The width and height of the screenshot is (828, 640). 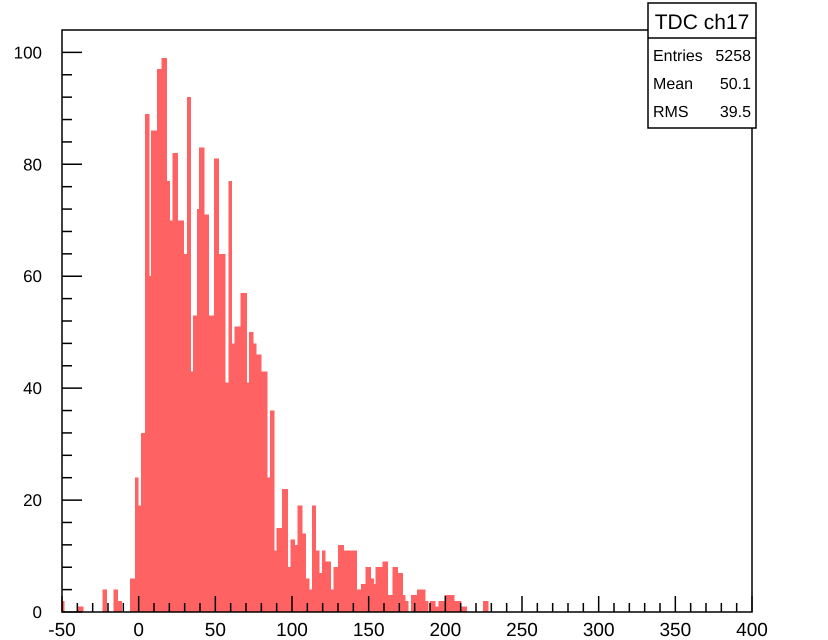 I want to click on x-tick-label: -50, so click(x=62, y=630).